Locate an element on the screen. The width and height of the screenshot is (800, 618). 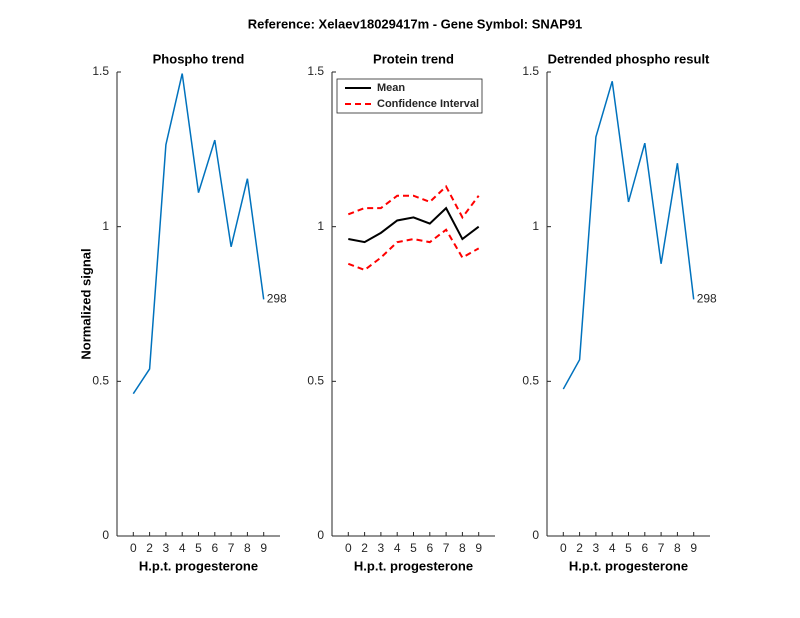
mean-line is located at coordinates (414, 225).